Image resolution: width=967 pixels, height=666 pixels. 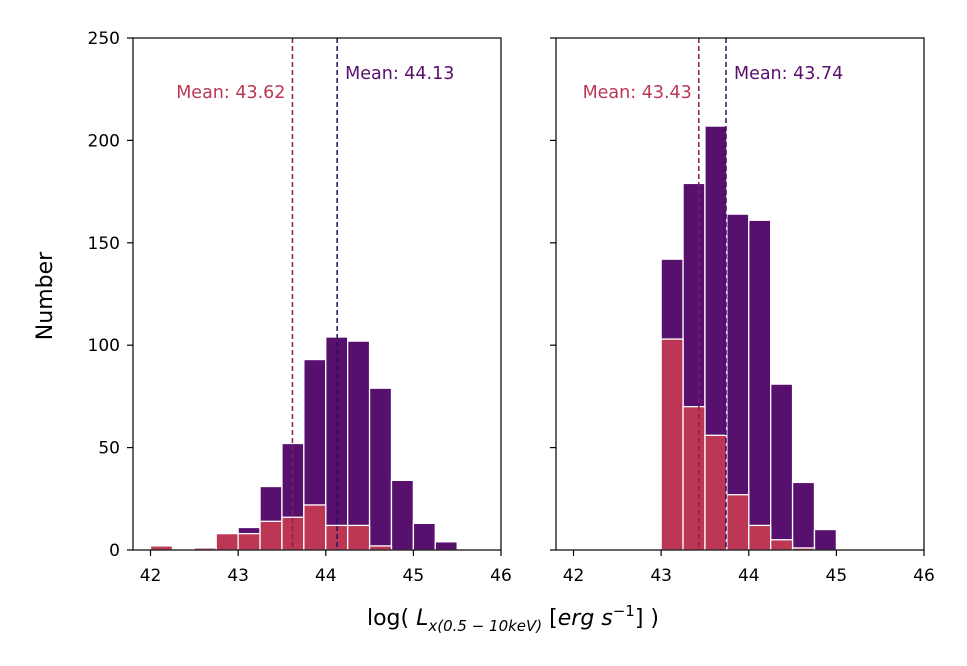 I want to click on y-tick-label: 250, so click(x=104, y=39).